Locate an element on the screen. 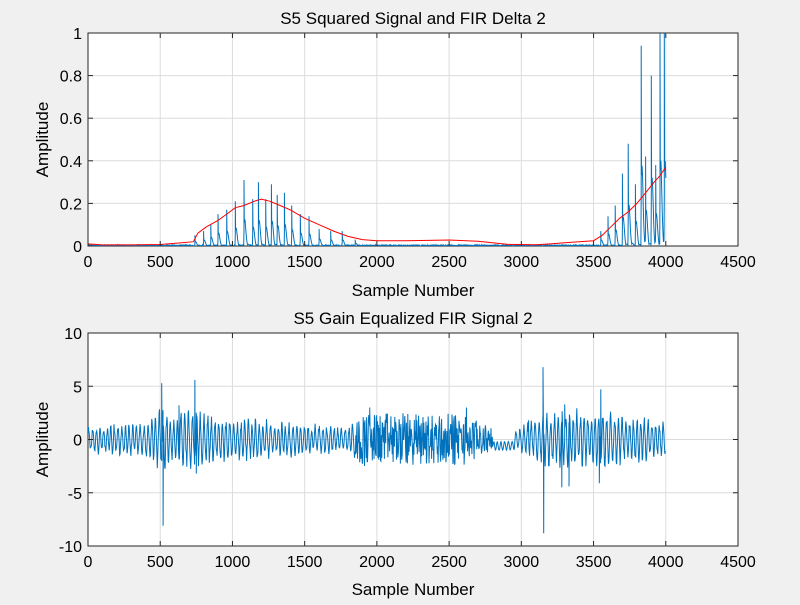 The width and height of the screenshot is (800, 605). y-tick-label: 5 is located at coordinates (77, 387).